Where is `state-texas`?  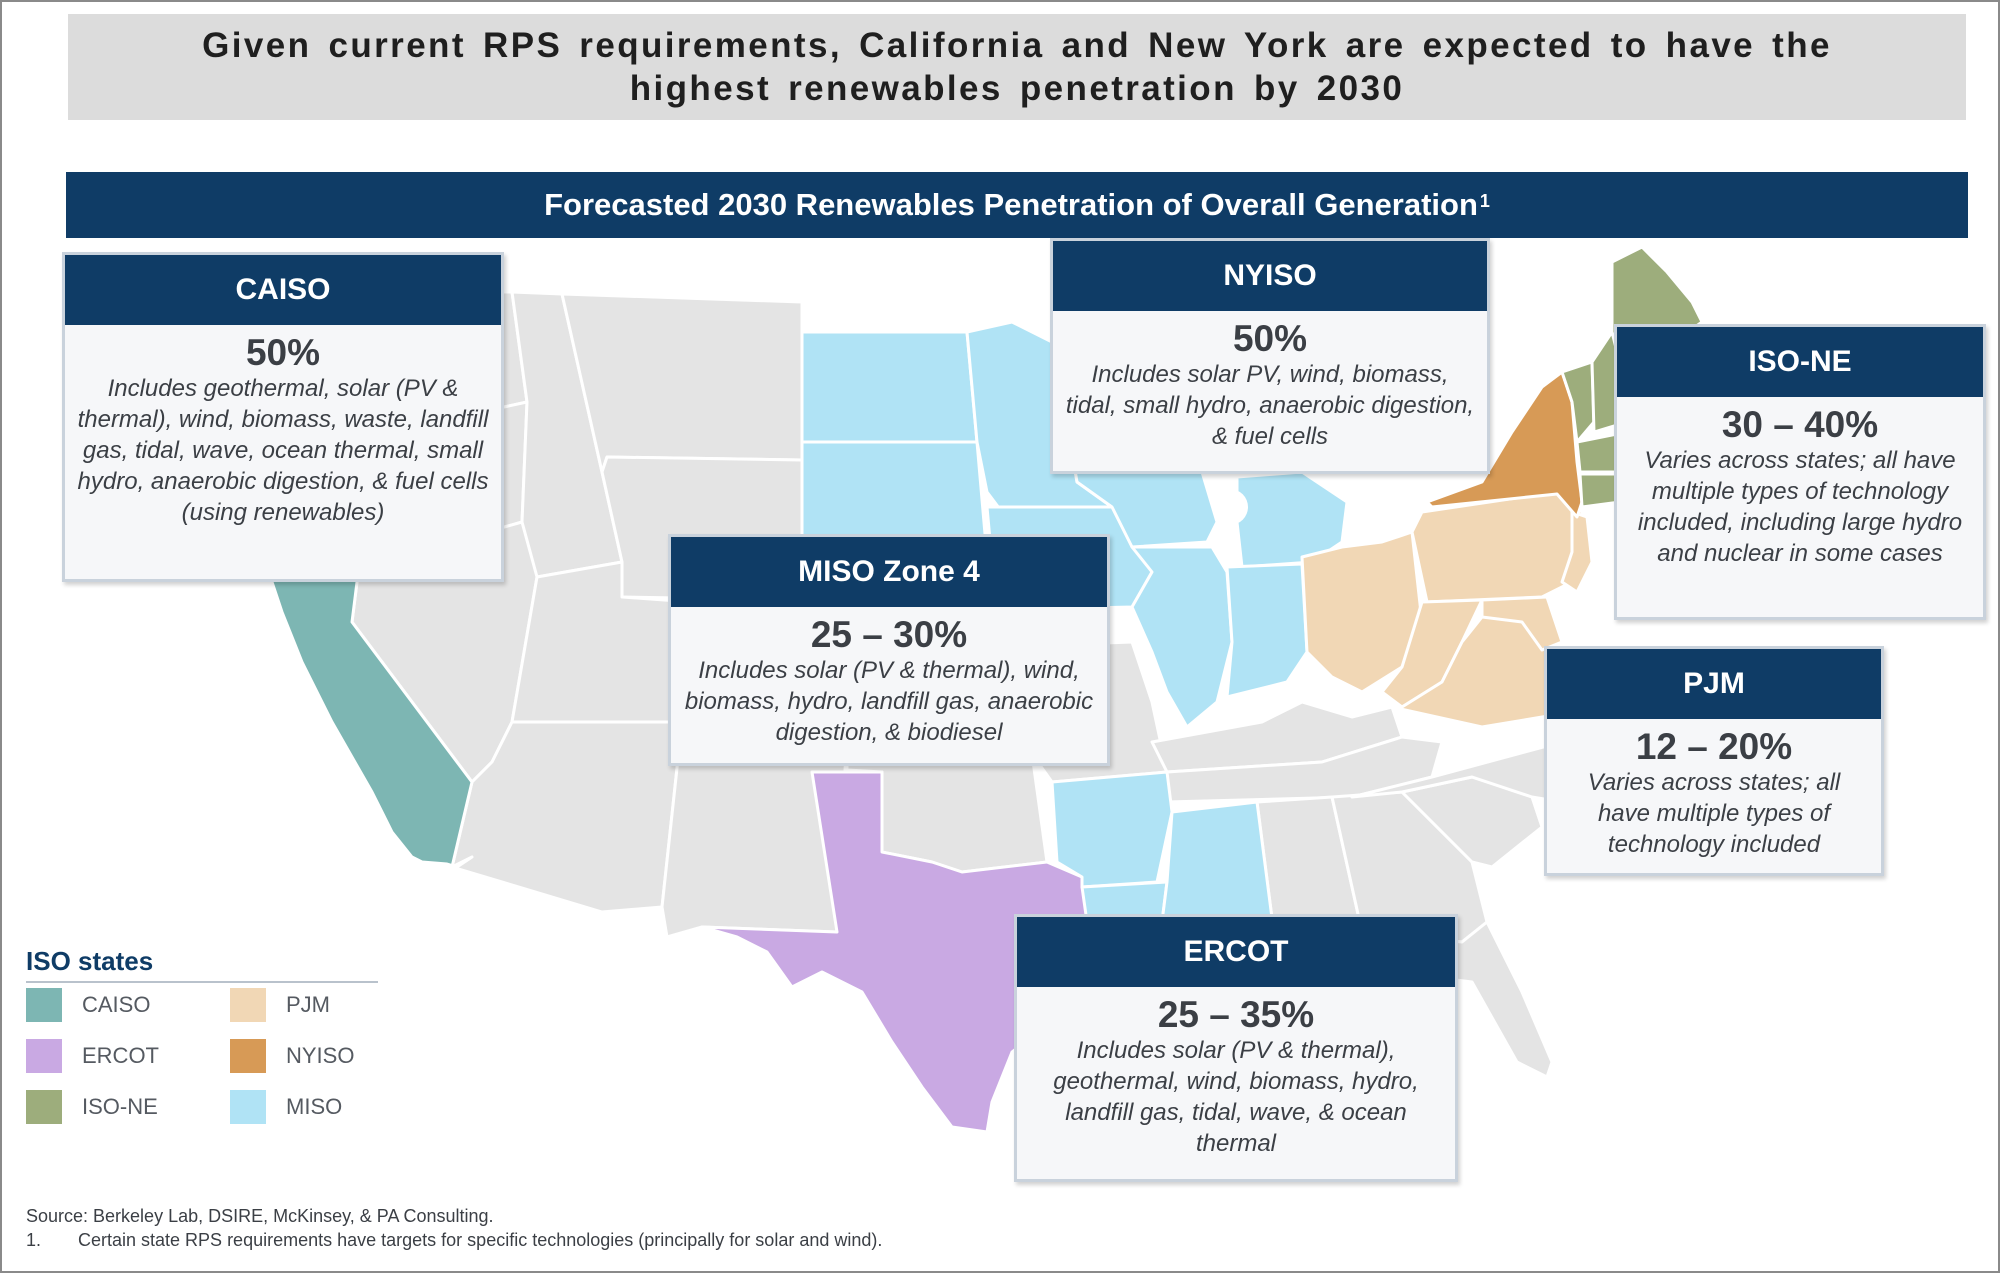 state-texas is located at coordinates (897, 952).